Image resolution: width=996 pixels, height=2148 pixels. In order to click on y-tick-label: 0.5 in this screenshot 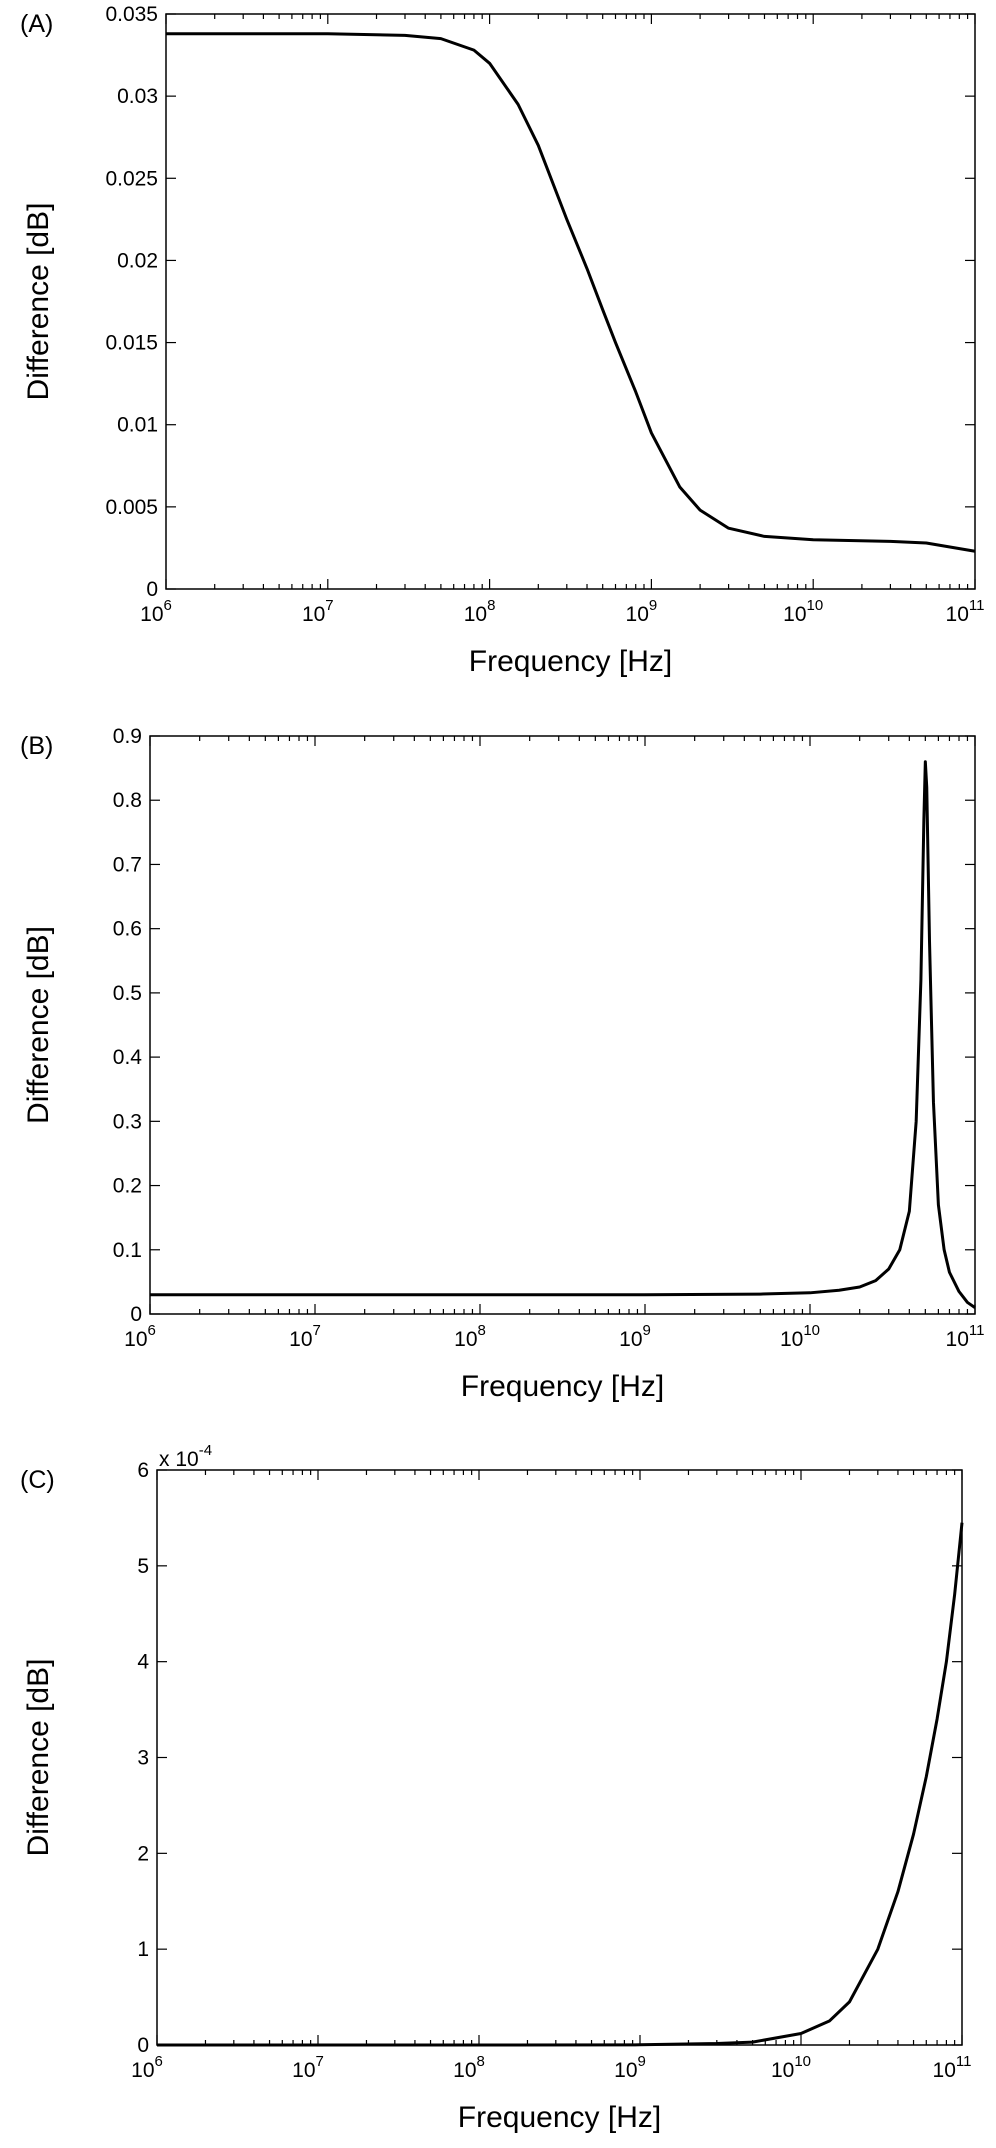, I will do `click(127, 993)`.